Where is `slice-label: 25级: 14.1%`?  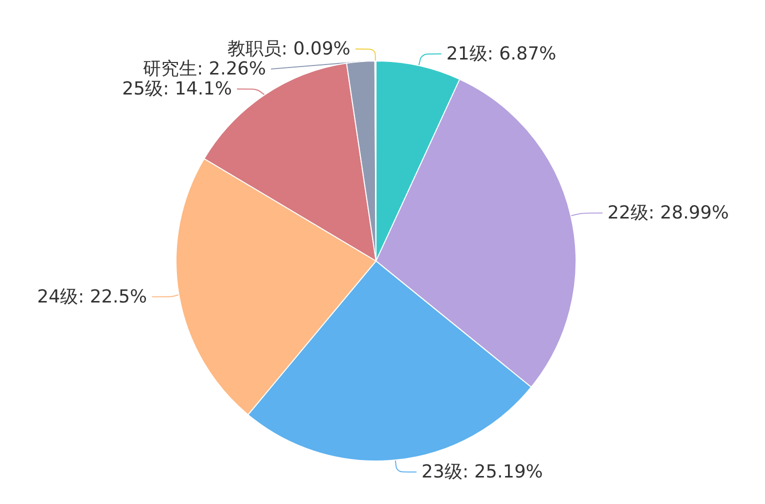 slice-label: 25级: 14.1% is located at coordinates (177, 89).